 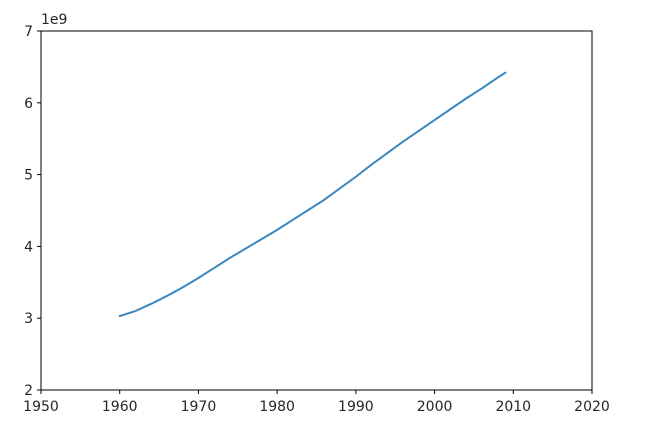 What do you see at coordinates (41, 407) in the screenshot?
I see `x-tick-label: 1950` at bounding box center [41, 407].